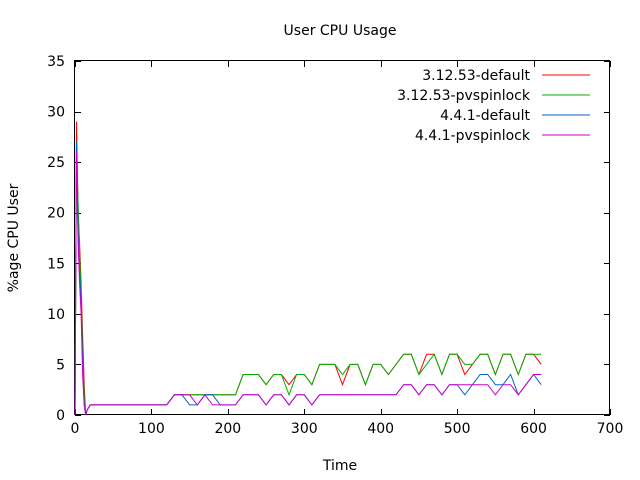  I want to click on y-tick-label: 35, so click(56, 62).